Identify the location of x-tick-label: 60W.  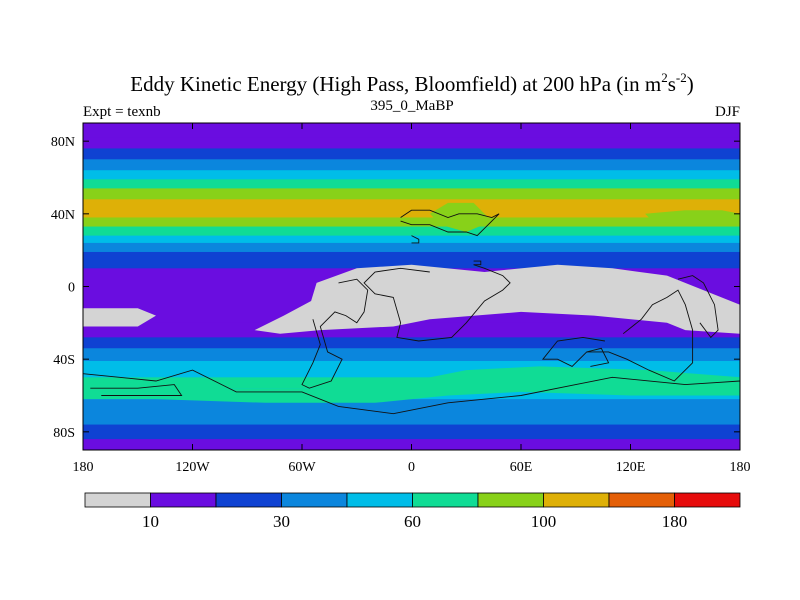
(302, 467).